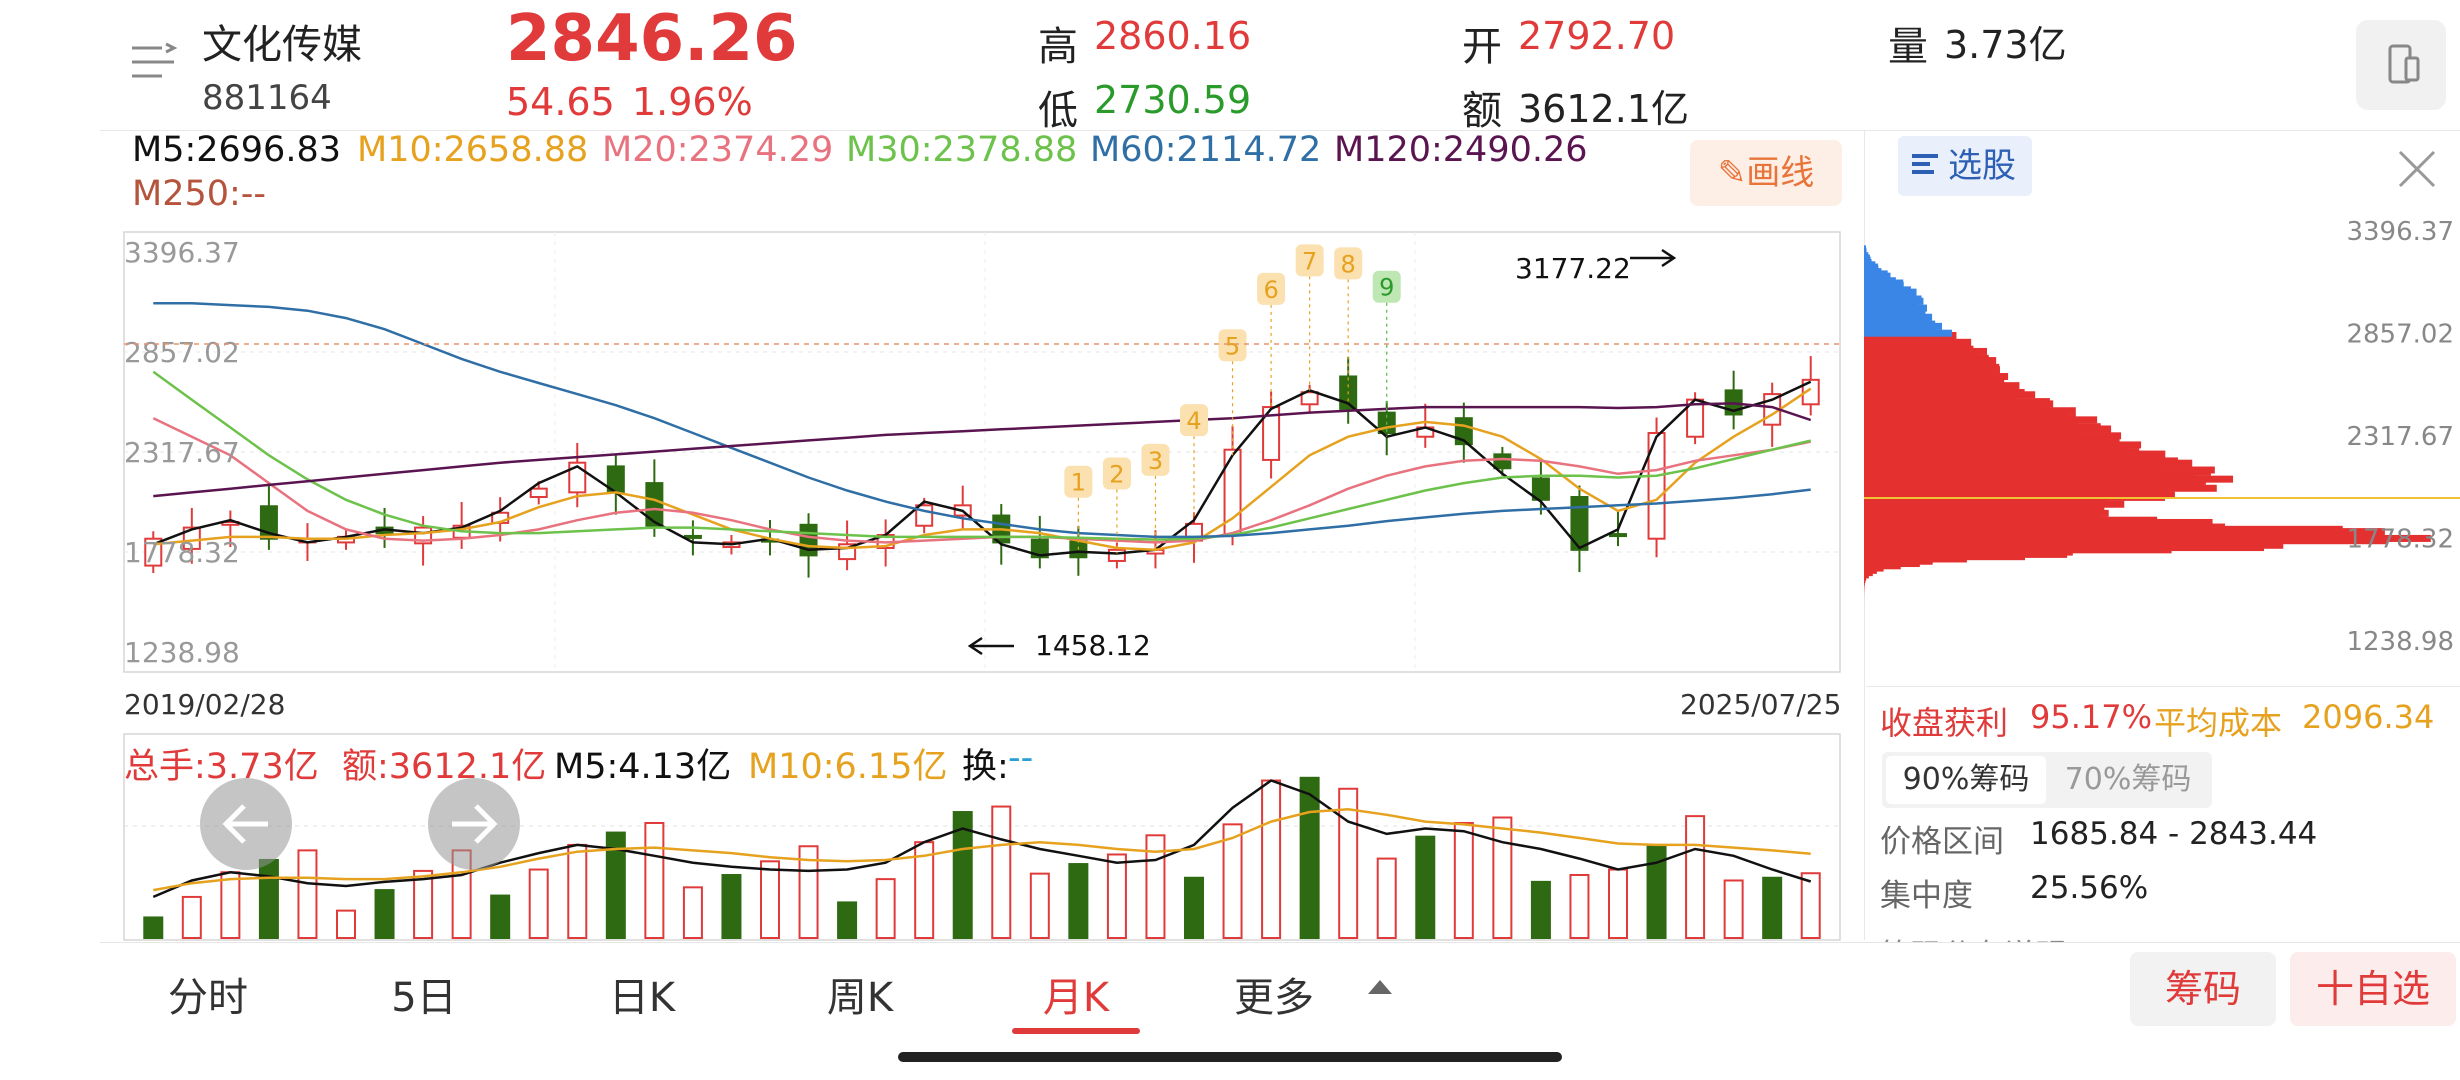 The image size is (2460, 1080). What do you see at coordinates (1966, 780) in the screenshot?
I see `tab-90-chips: 90%筹码` at bounding box center [1966, 780].